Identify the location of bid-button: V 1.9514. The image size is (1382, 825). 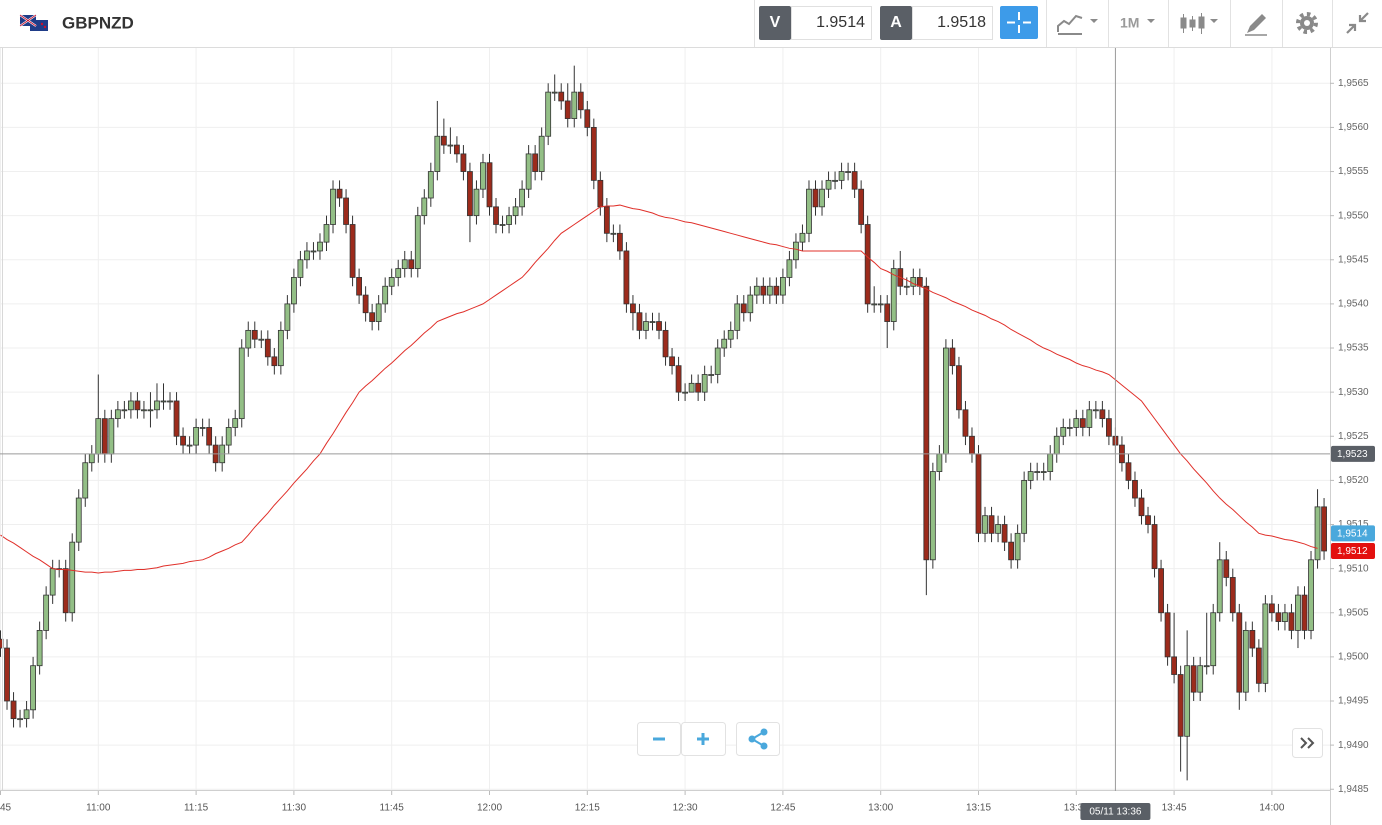
(815, 23).